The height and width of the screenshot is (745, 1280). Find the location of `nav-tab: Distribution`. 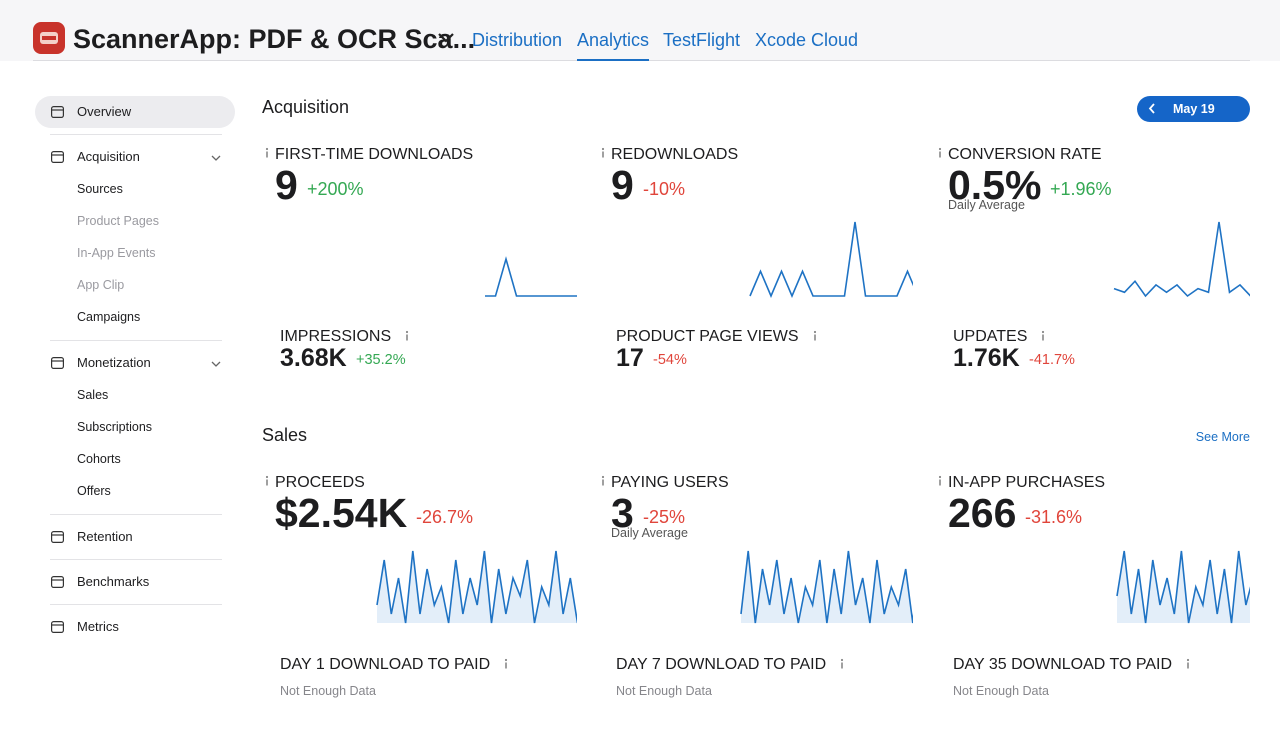

nav-tab: Distribution is located at coordinates (517, 40).